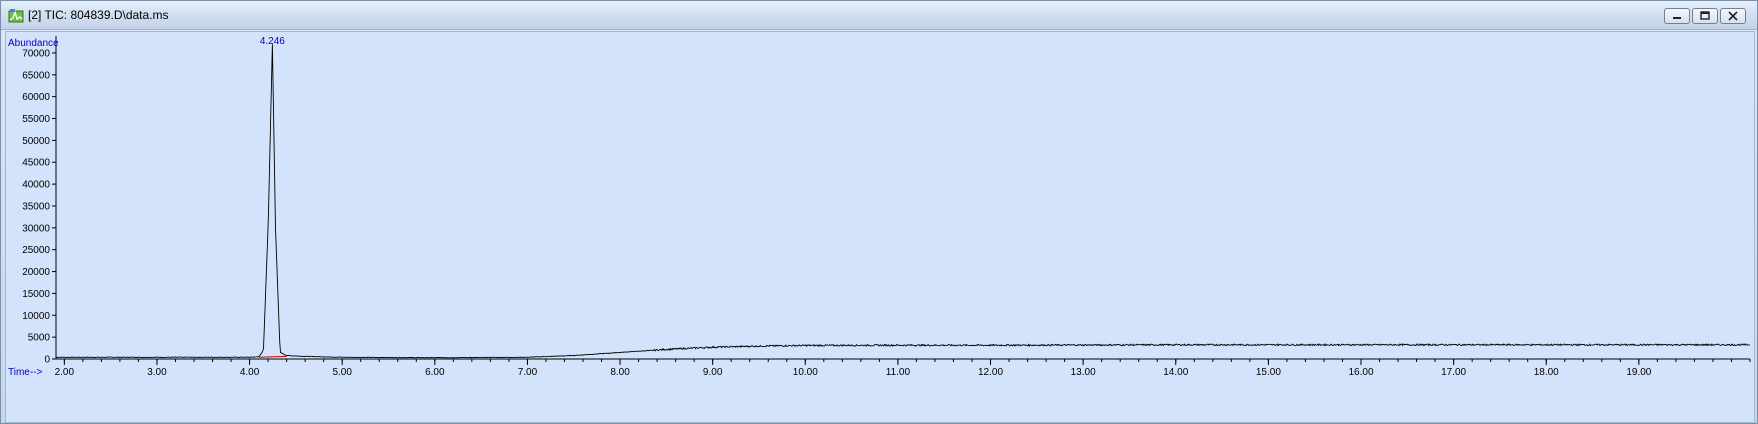 The height and width of the screenshot is (424, 1758). Describe the element at coordinates (620, 372) in the screenshot. I see `x-tick-label: 8.00` at that location.